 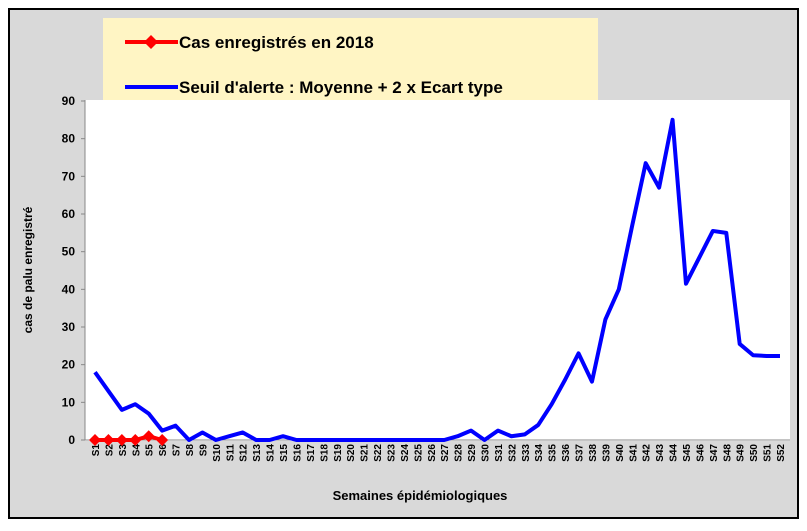 I want to click on y-tick-label: 50, so click(x=69, y=252).